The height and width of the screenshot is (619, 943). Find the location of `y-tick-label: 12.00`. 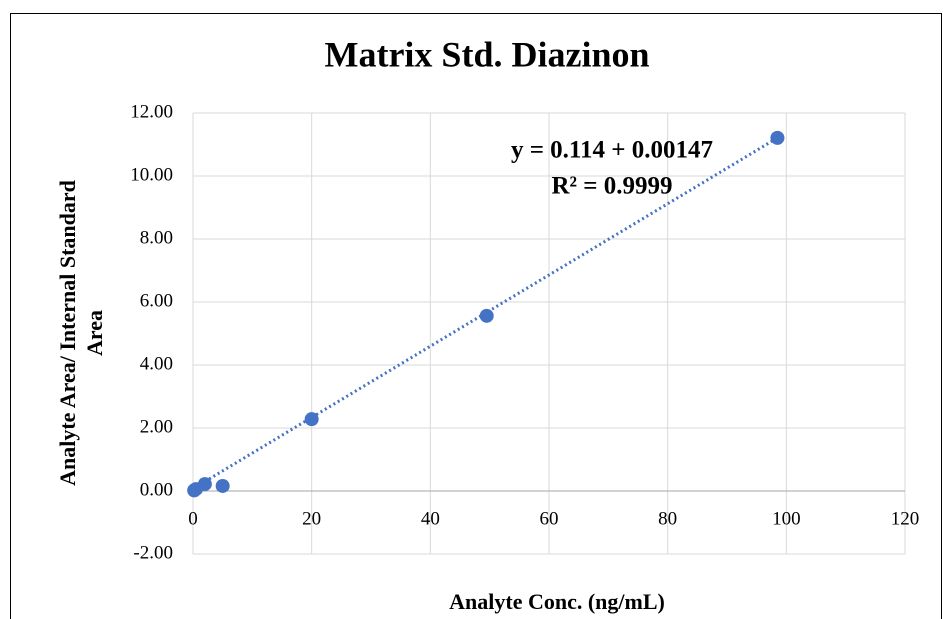

y-tick-label: 12.00 is located at coordinates (151, 111).